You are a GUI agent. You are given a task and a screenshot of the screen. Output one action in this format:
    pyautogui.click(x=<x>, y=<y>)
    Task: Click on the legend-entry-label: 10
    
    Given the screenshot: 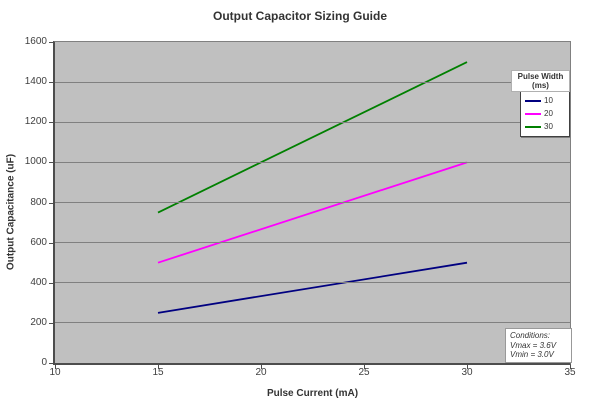 What is the action you would take?
    pyautogui.click(x=548, y=100)
    